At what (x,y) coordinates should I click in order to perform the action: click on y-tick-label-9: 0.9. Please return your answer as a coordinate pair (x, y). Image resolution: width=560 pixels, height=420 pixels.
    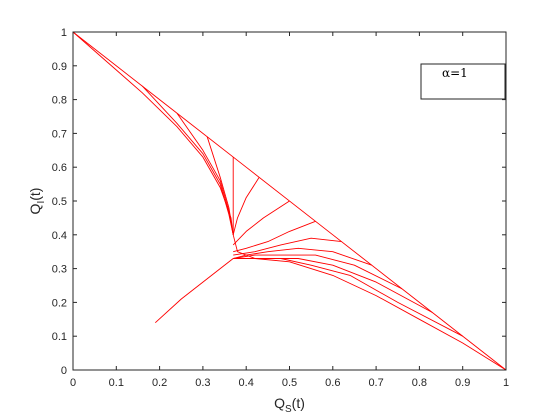
    Looking at the image, I should click on (59, 67).